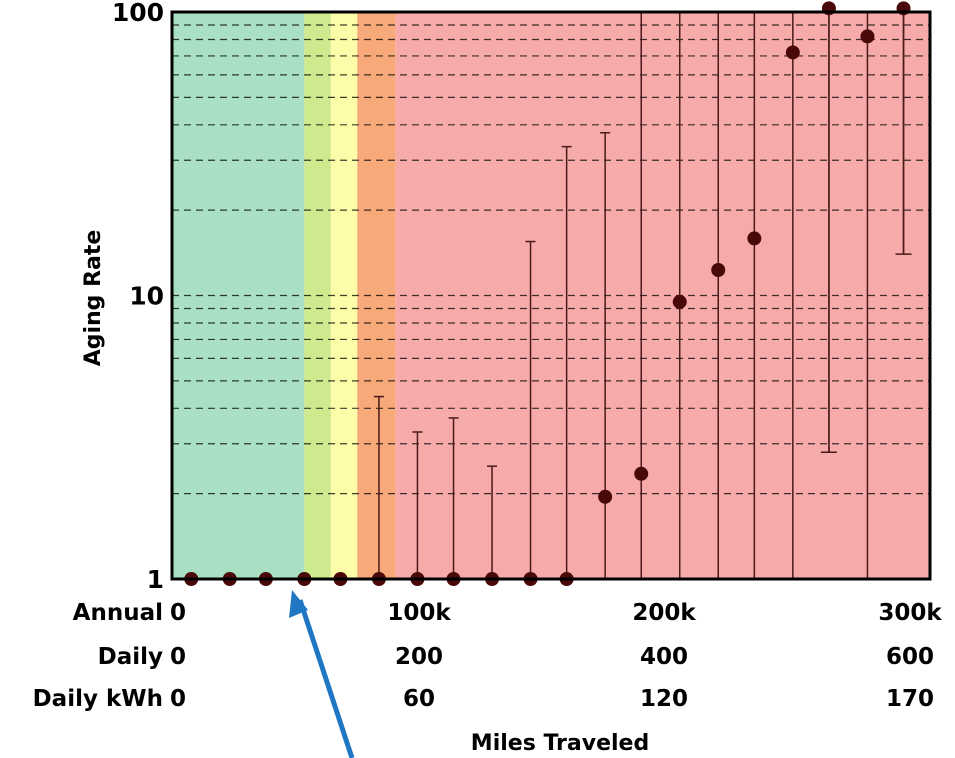 This screenshot has height=758, width=955. What do you see at coordinates (910, 613) in the screenshot?
I see `x-row-0-tick-3: 300k` at bounding box center [910, 613].